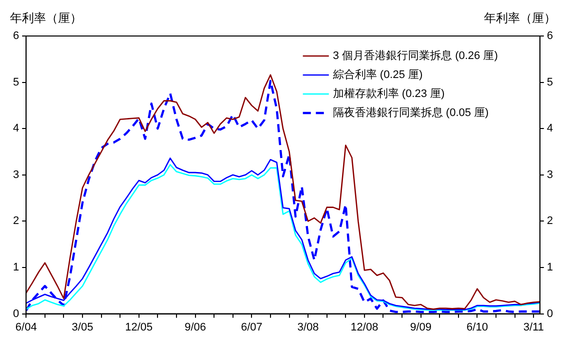  Describe the element at coordinates (83, 327) in the screenshot. I see `x-tick-label: 3/05` at that location.